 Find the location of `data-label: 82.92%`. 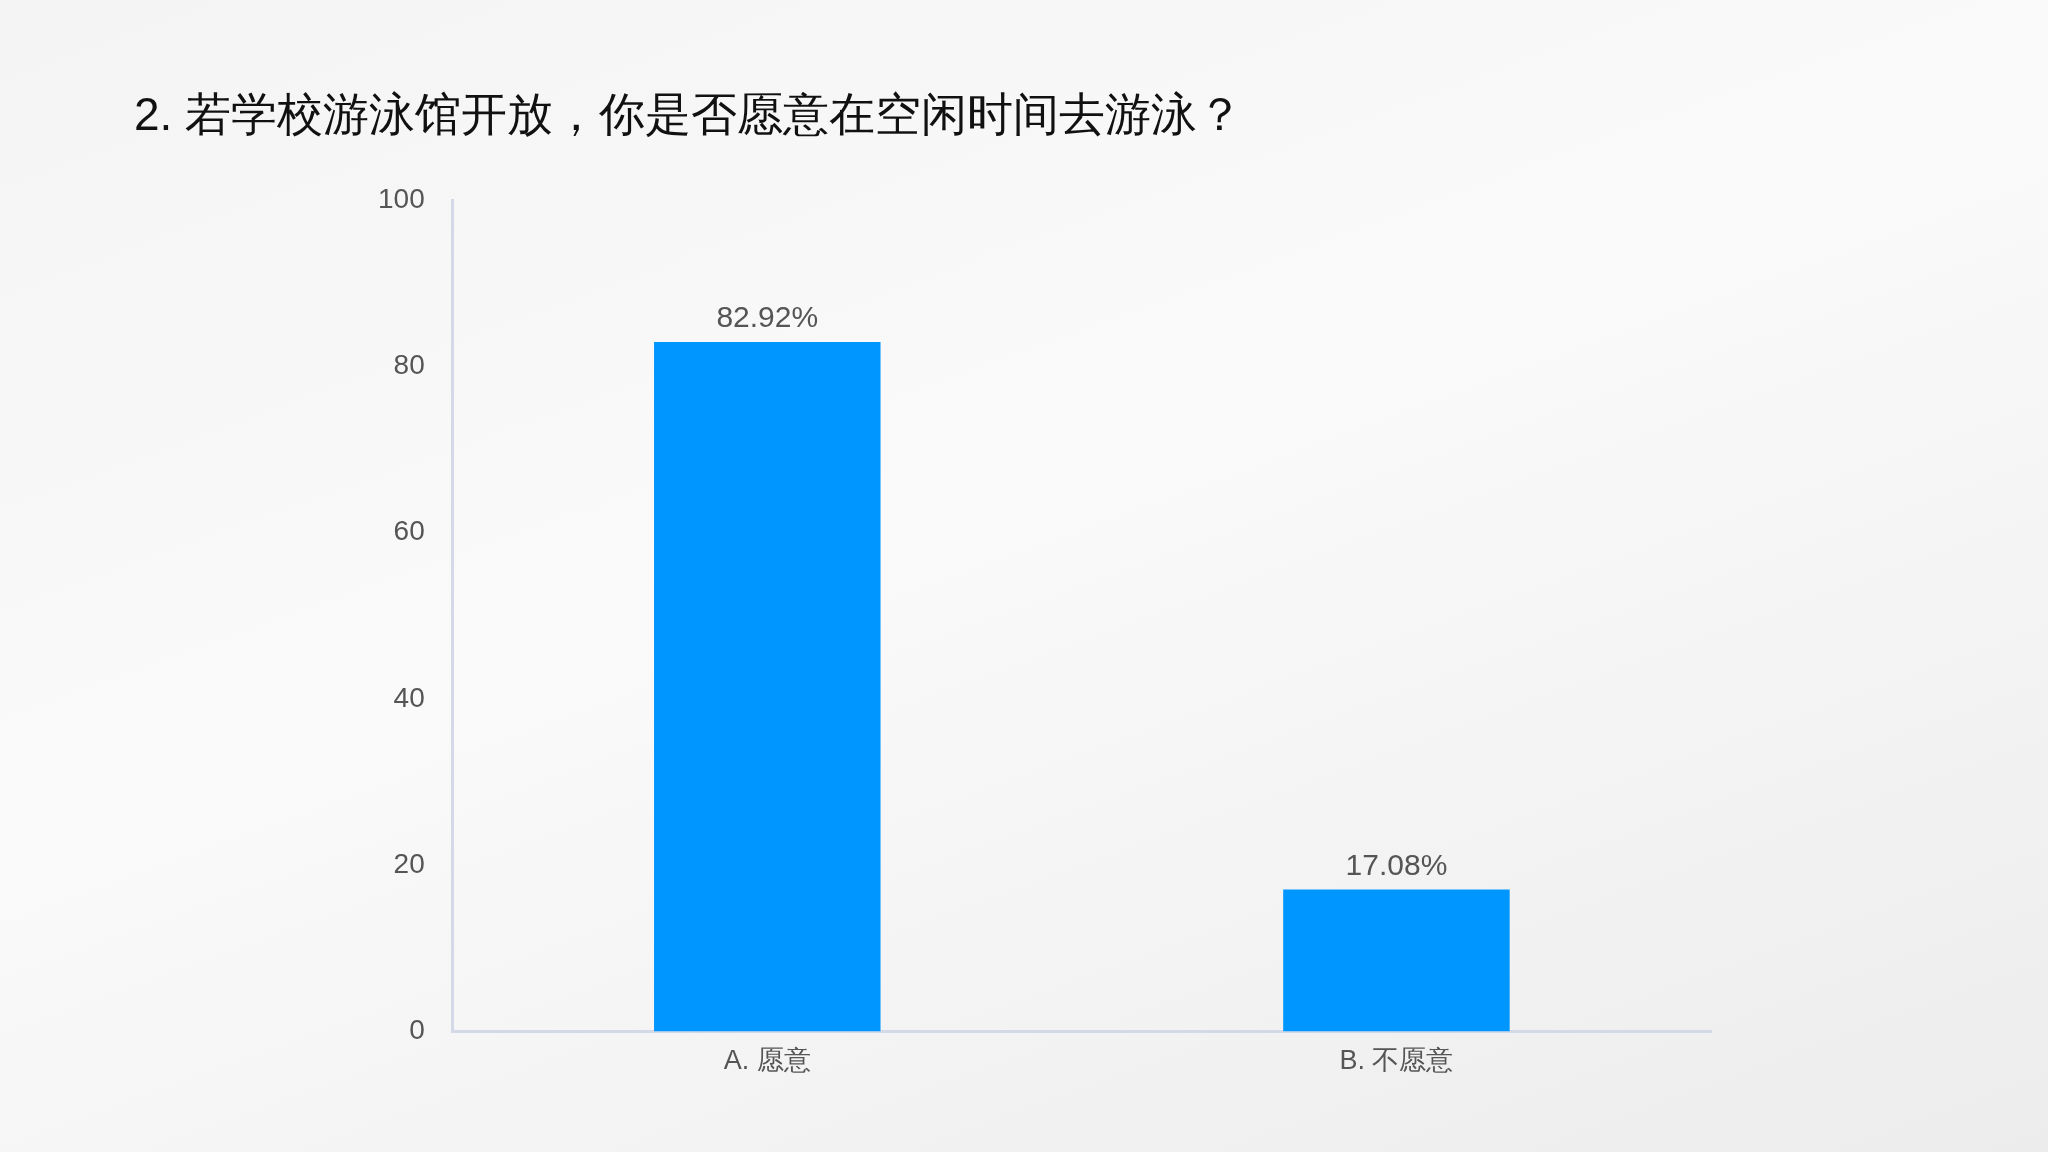

data-label: 82.92% is located at coordinates (767, 317).